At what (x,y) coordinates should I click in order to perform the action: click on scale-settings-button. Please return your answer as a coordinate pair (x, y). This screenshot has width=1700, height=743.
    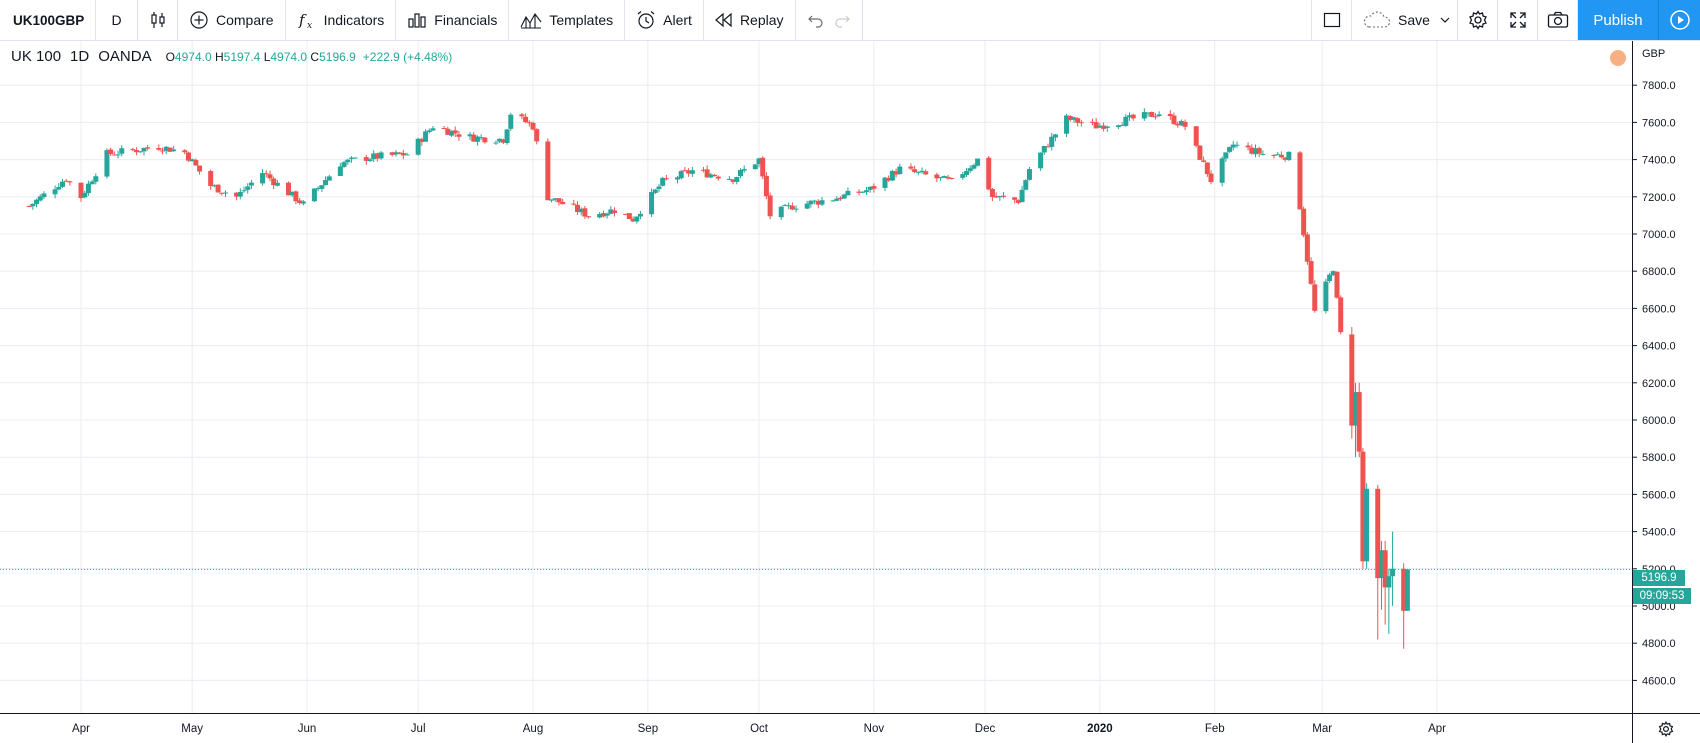
    Looking at the image, I should click on (1666, 731).